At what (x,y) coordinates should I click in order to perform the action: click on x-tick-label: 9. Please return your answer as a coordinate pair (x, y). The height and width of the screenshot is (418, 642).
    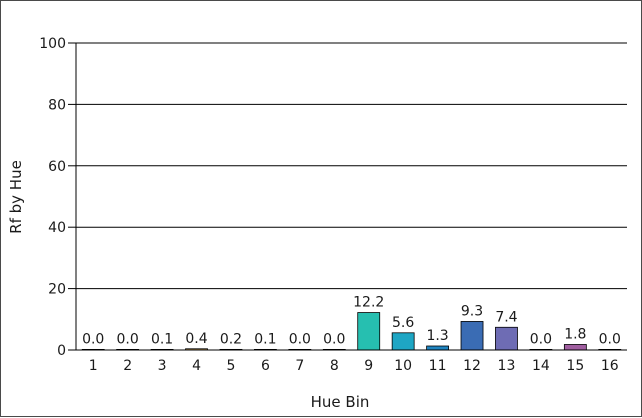
    Looking at the image, I should click on (368, 366).